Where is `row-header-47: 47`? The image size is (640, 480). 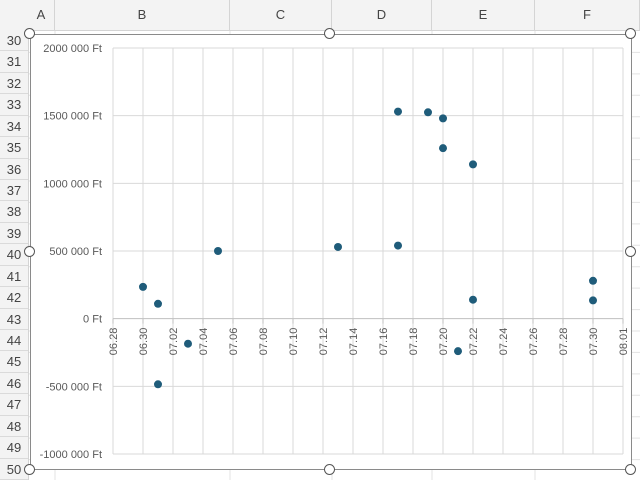
row-header-47: 47 is located at coordinates (14, 405).